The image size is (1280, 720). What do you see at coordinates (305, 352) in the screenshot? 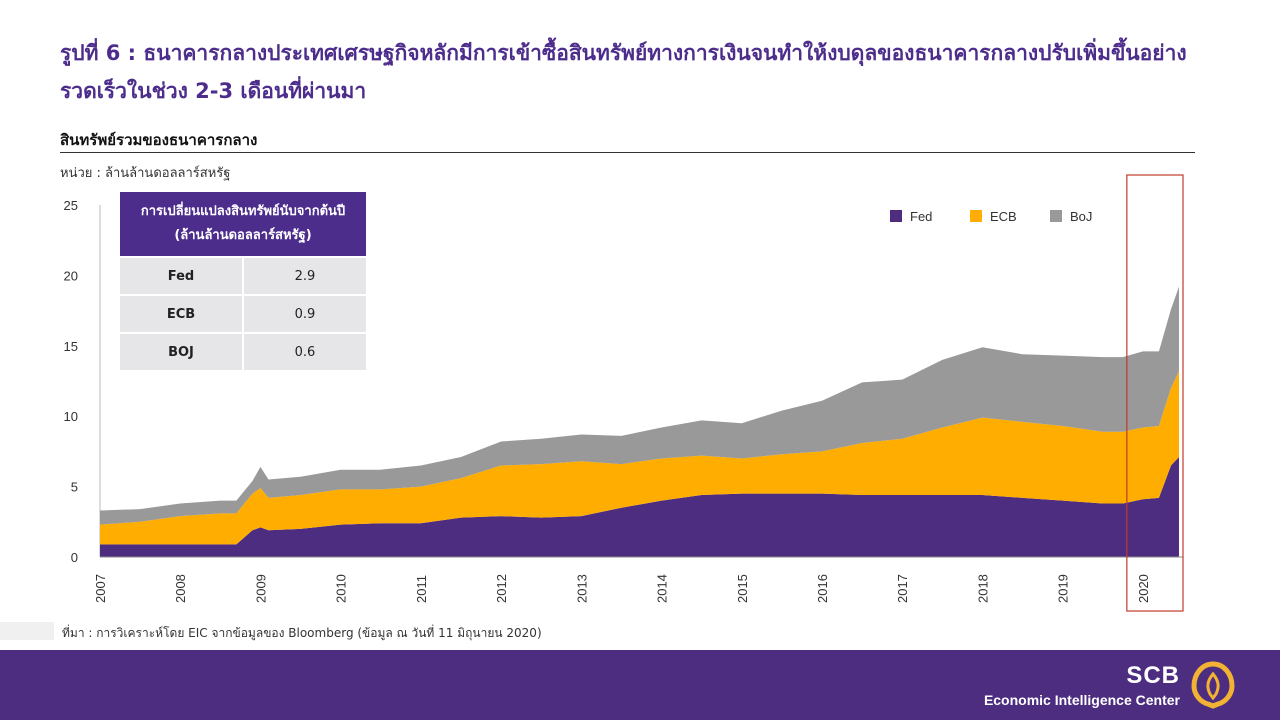
I see `summary-value: 0.6` at bounding box center [305, 352].